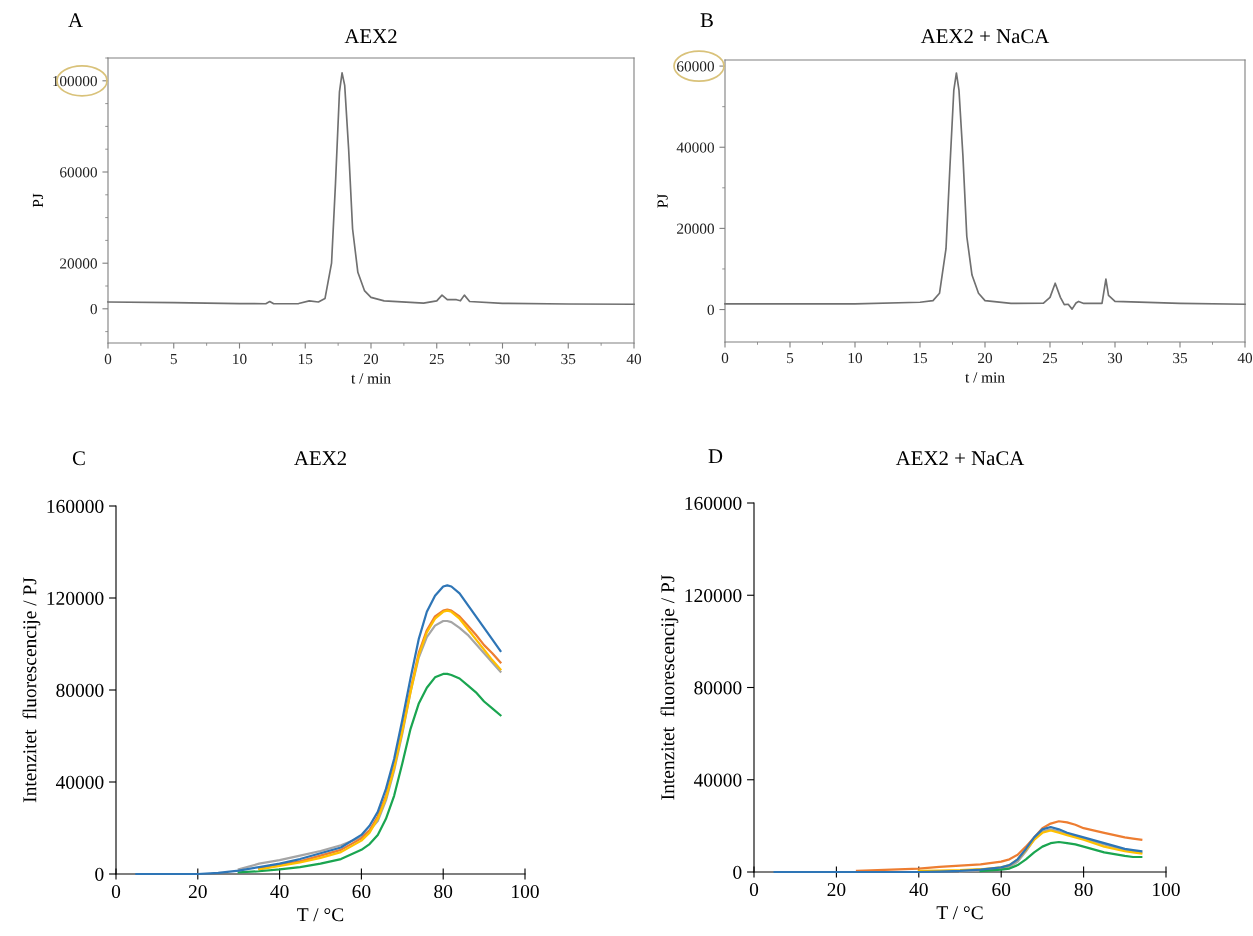 The image size is (1253, 936). Describe the element at coordinates (75, 20) in the screenshot. I see `text: A` at that location.